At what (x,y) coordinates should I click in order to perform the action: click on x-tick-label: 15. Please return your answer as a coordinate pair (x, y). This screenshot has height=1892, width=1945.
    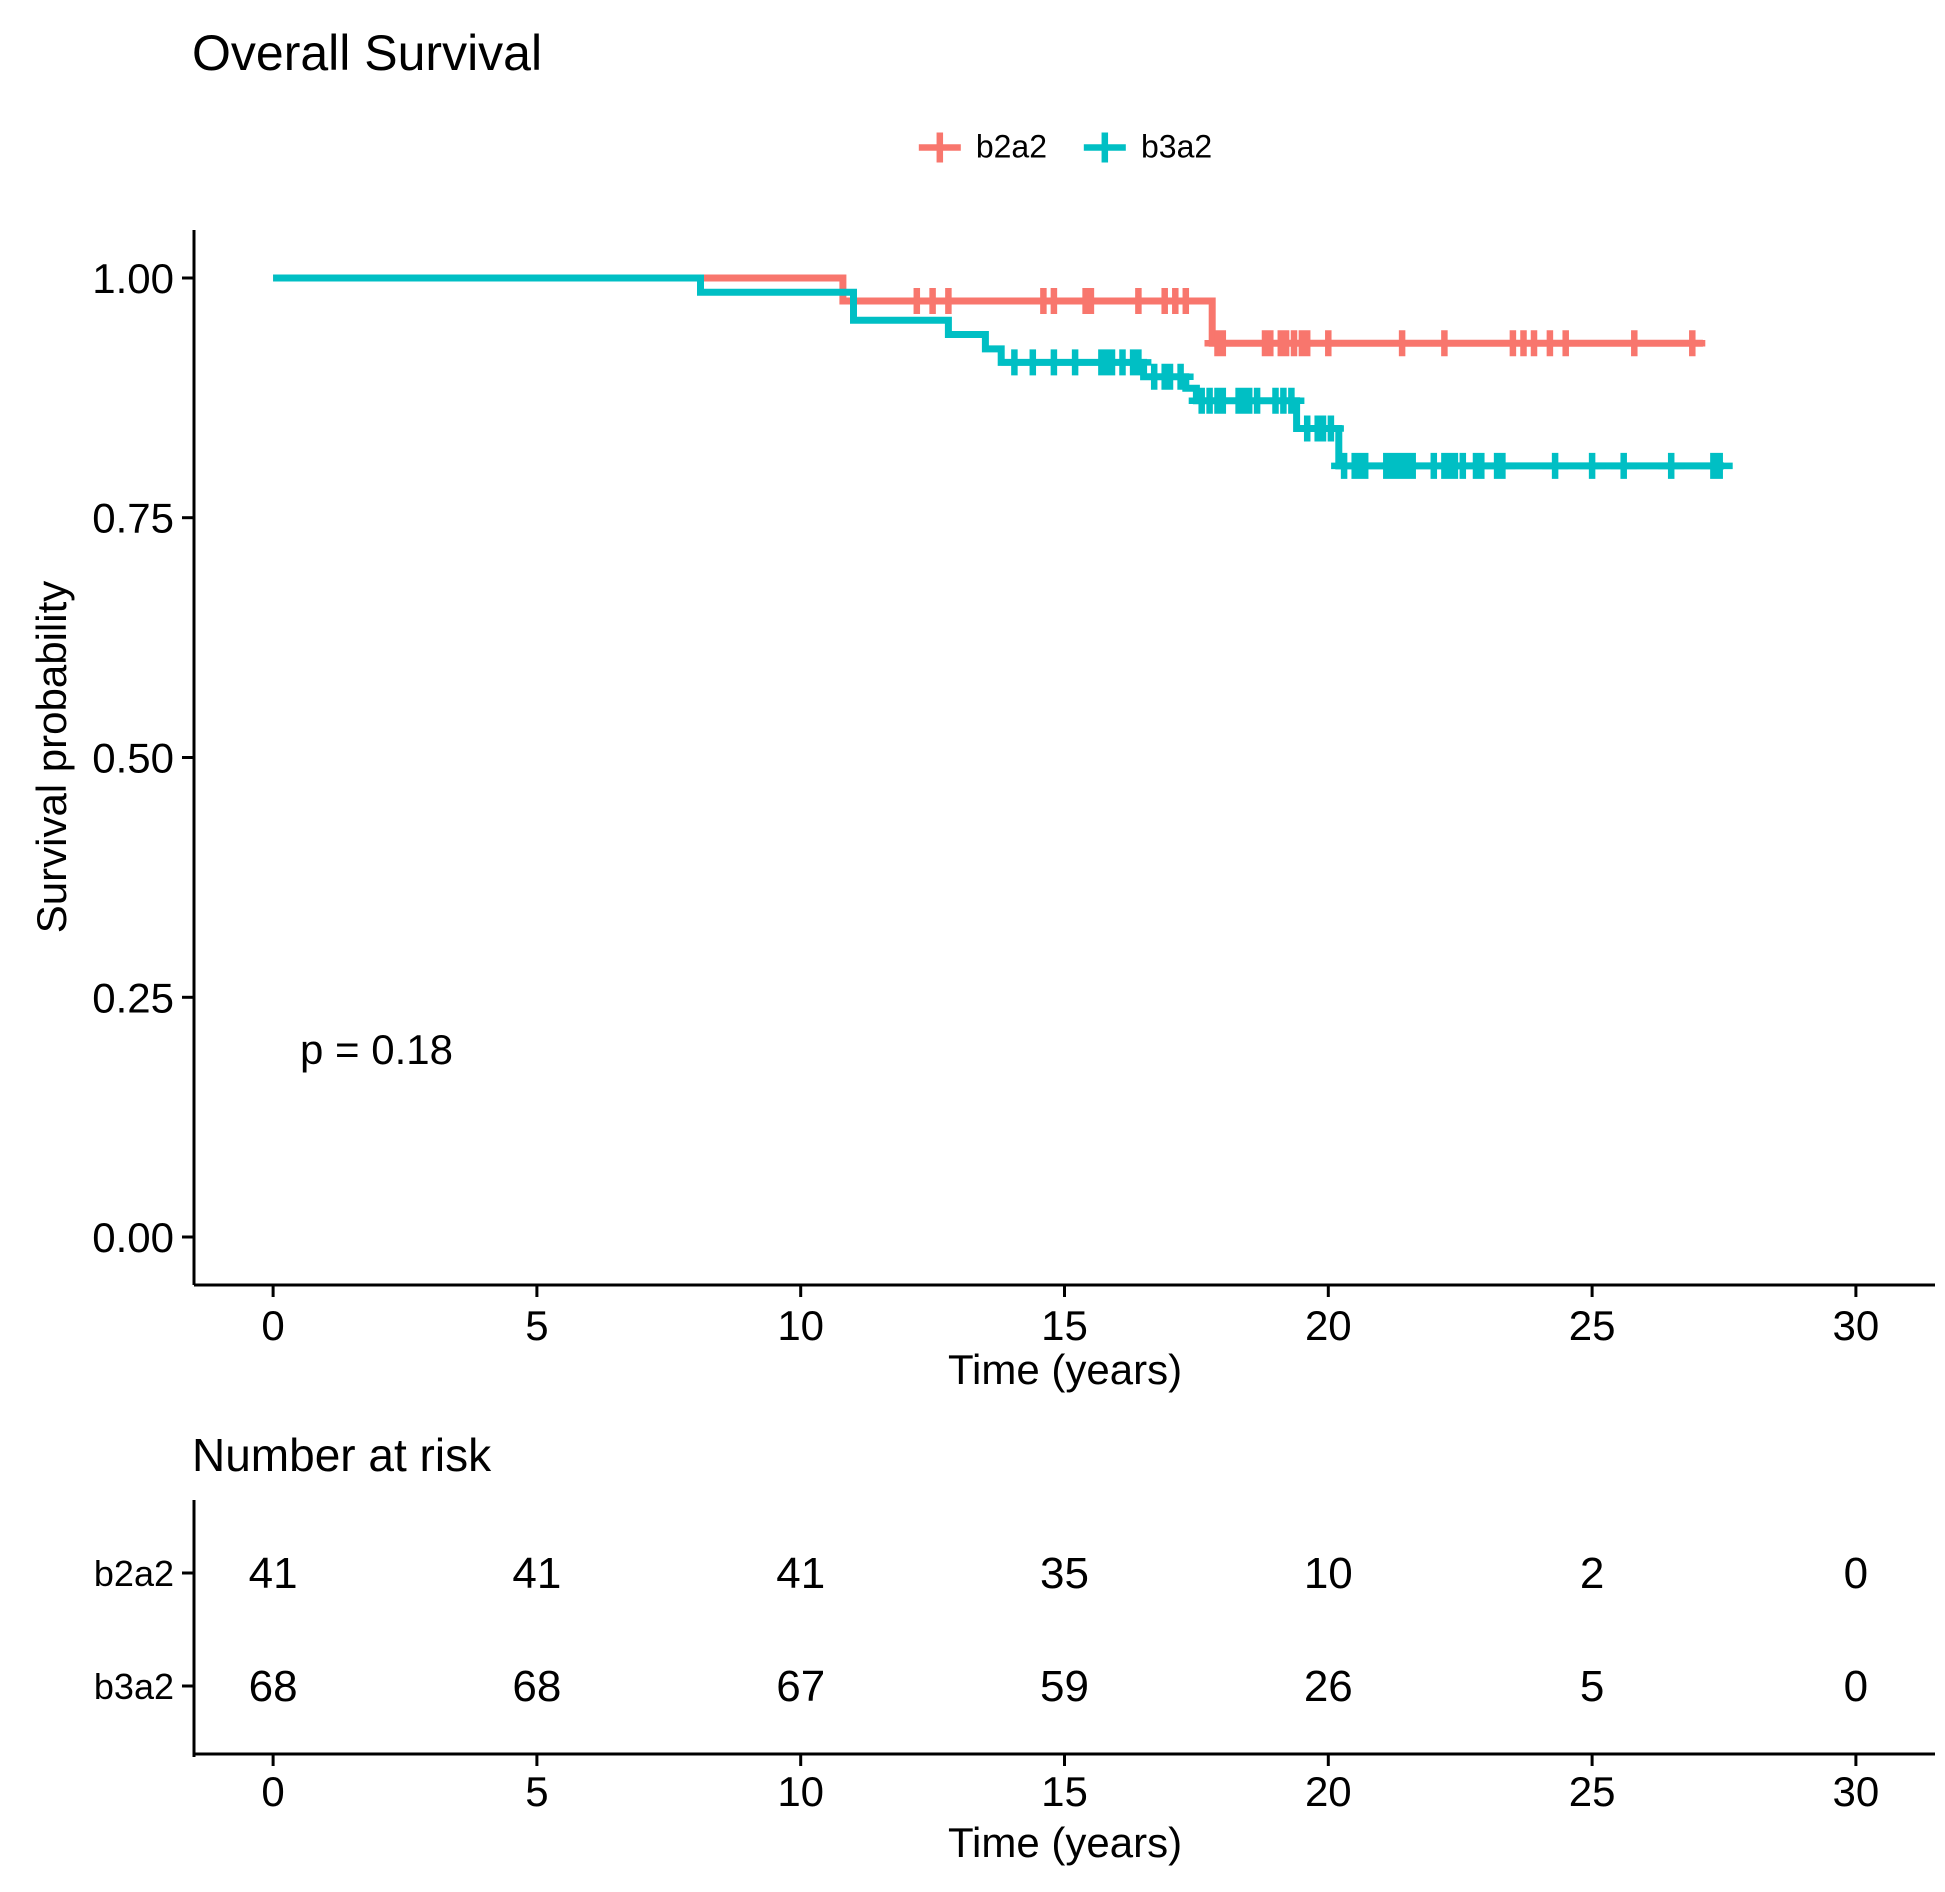
    Looking at the image, I should click on (1064, 1325).